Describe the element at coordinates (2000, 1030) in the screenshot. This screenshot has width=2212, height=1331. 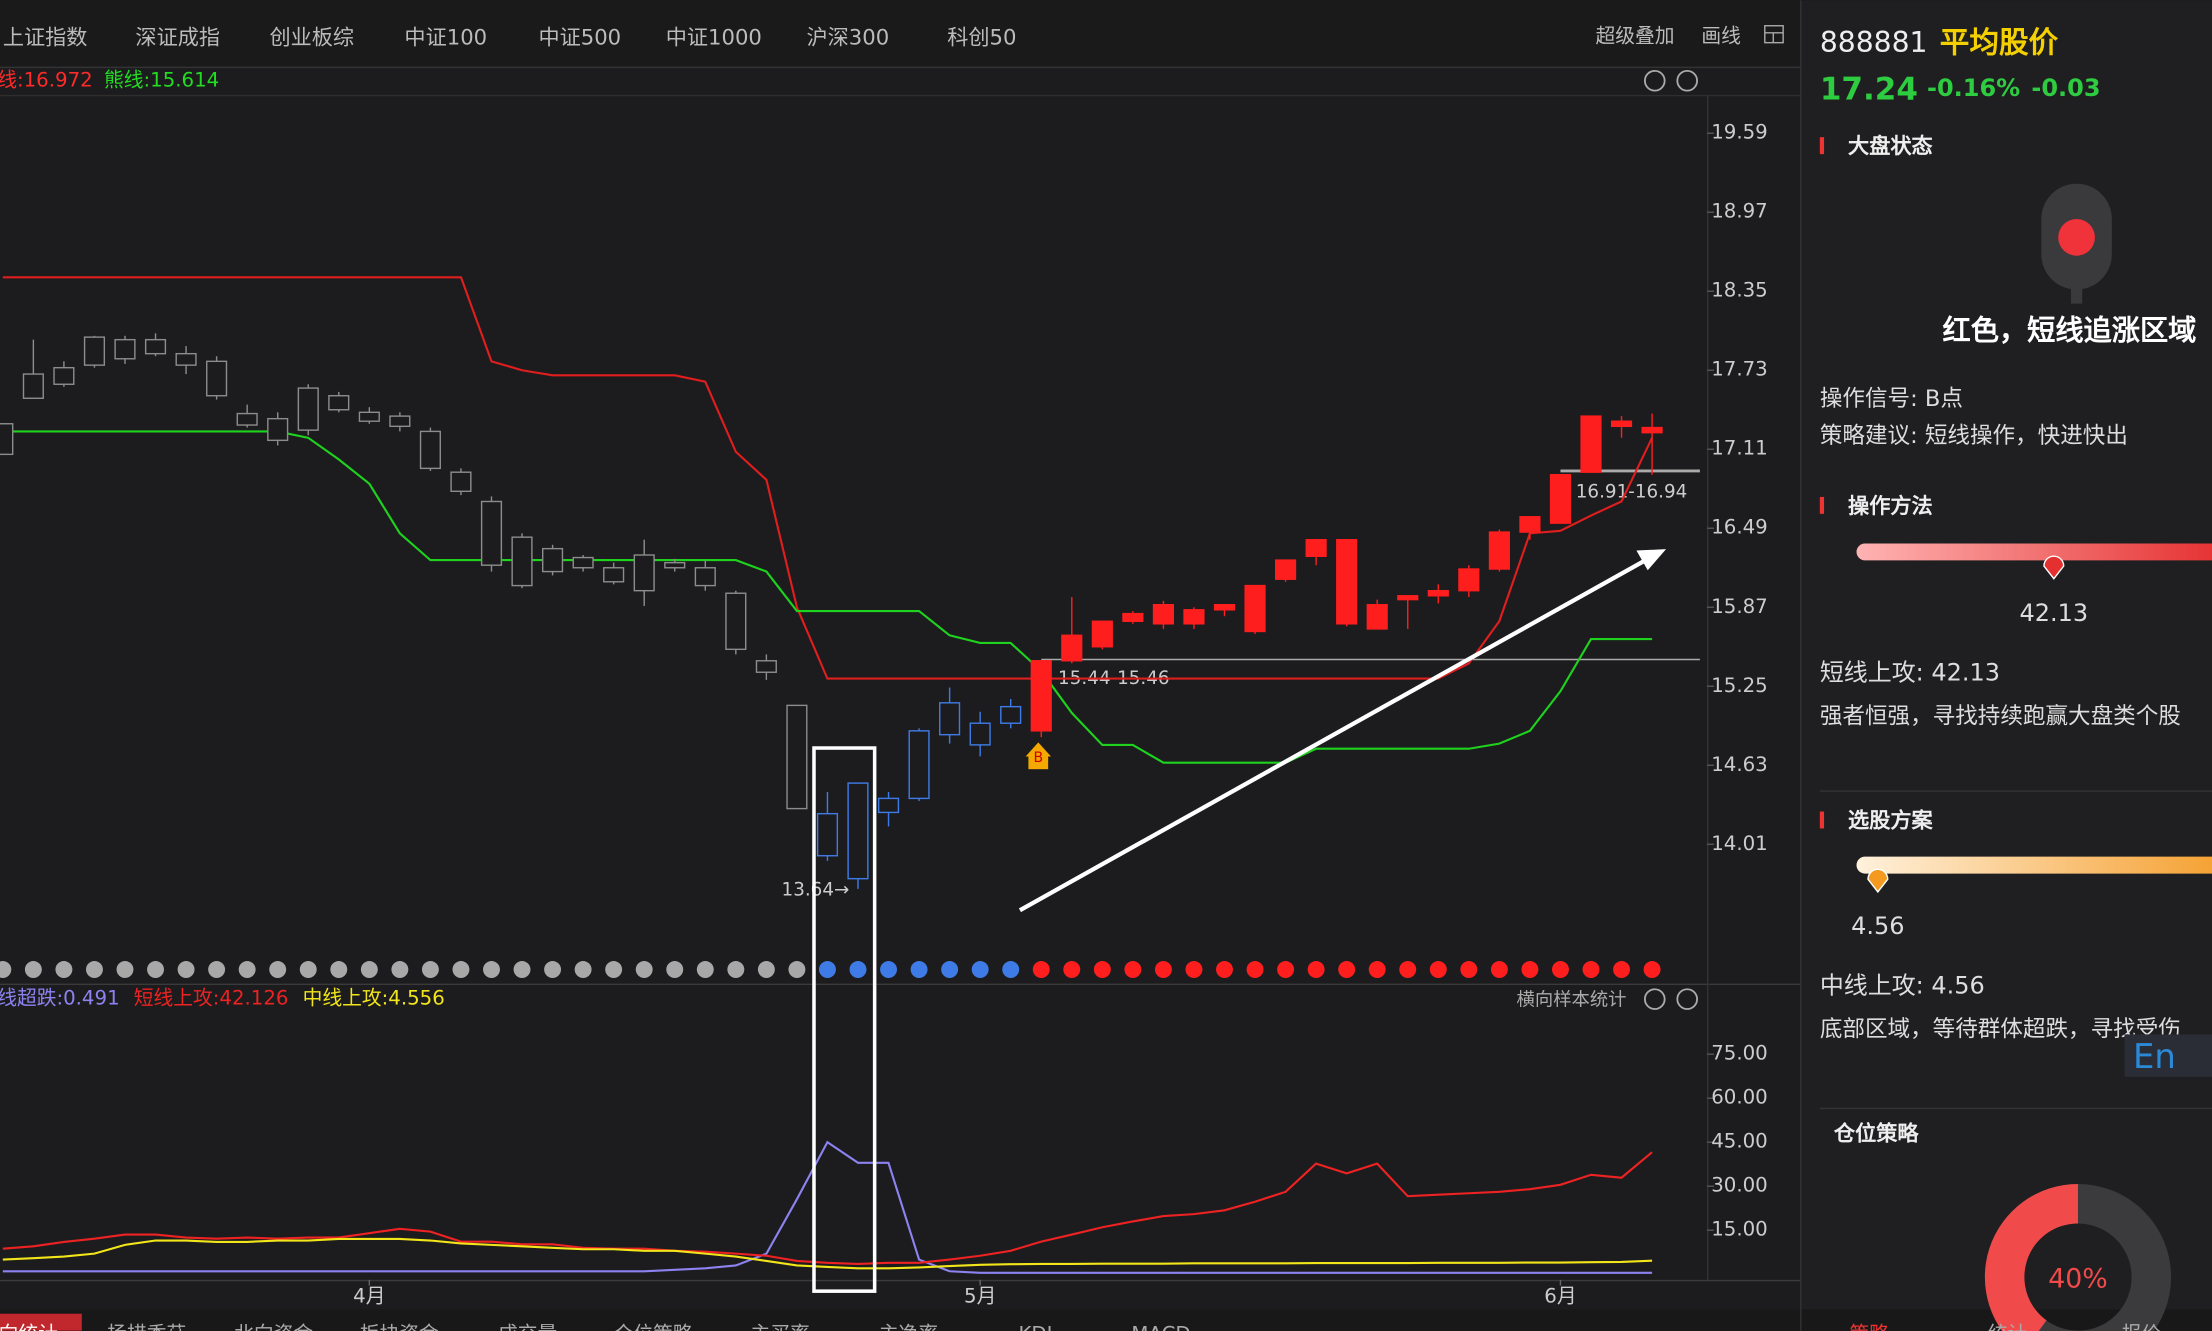
I see `gauge-desc: 底部区域，等待群体超跌，寻找受伤` at that location.